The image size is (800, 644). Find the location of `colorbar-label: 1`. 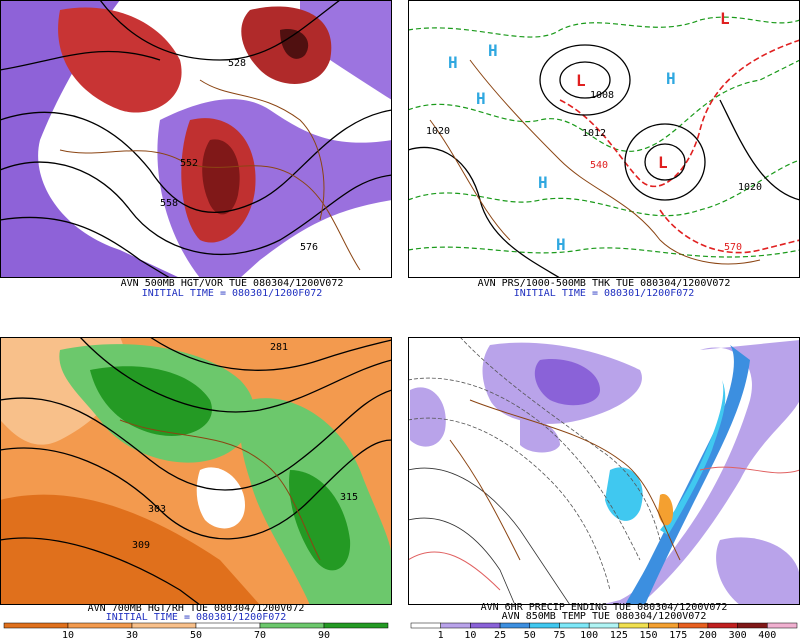

colorbar-label: 1 is located at coordinates (441, 635).